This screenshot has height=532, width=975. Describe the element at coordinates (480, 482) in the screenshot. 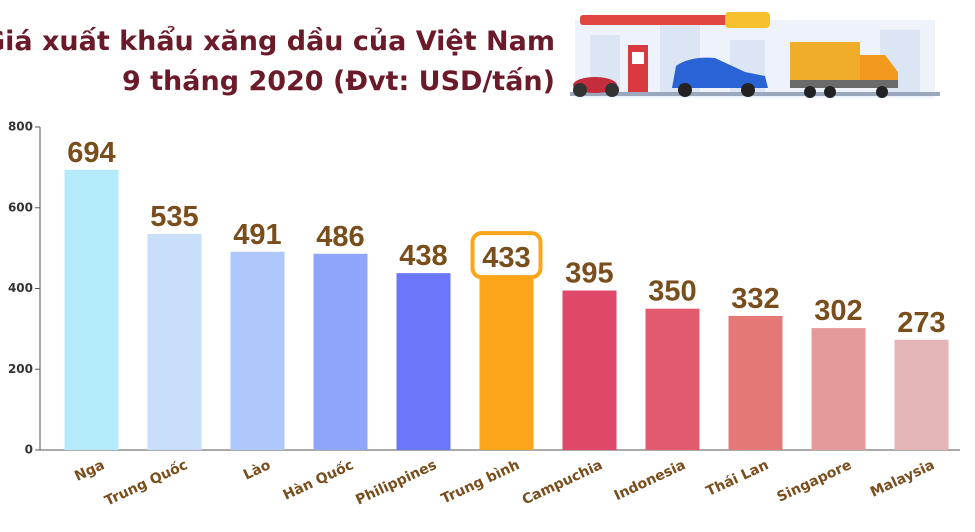

I see `x-tick-label: Trung bình` at that location.